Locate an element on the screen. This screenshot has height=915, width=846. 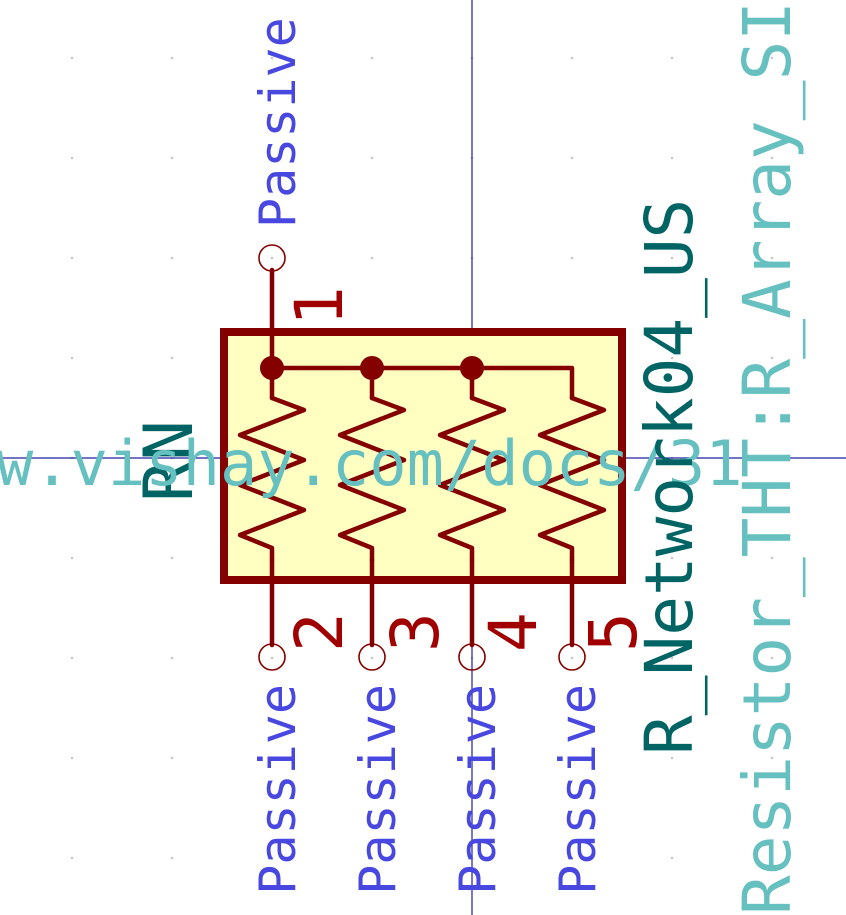
datasheet-field: w.vishay.com/docs/31 is located at coordinates (371, 463).